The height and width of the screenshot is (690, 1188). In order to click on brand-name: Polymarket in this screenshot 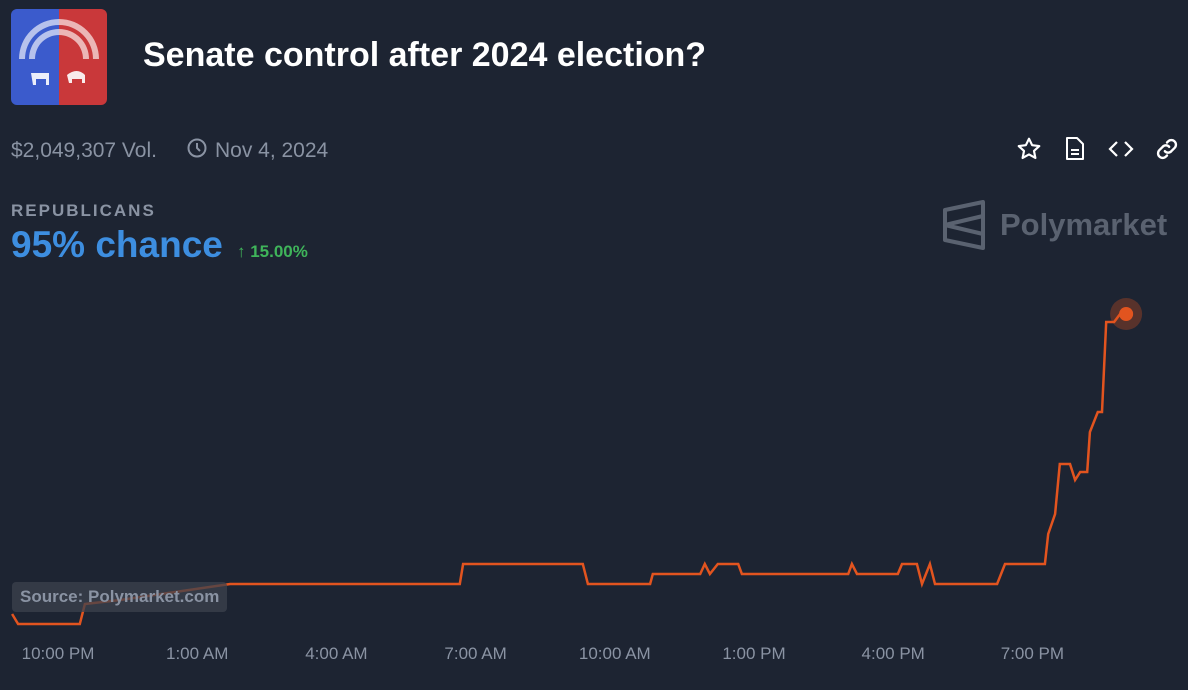, I will do `click(1084, 224)`.